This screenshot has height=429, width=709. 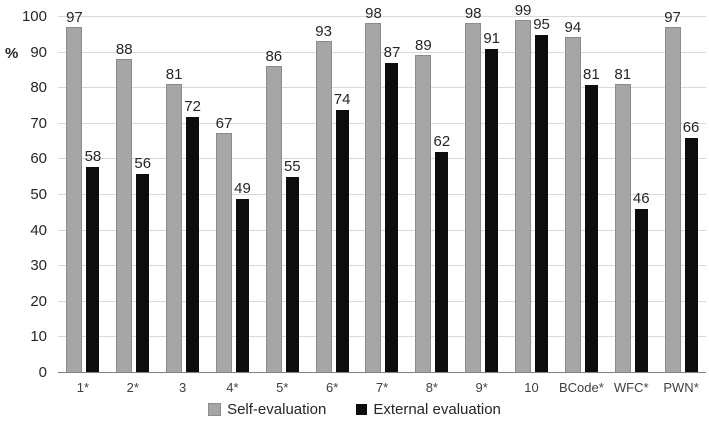 What do you see at coordinates (273, 210) in the screenshot?
I see `bar-self-5*: 86` at bounding box center [273, 210].